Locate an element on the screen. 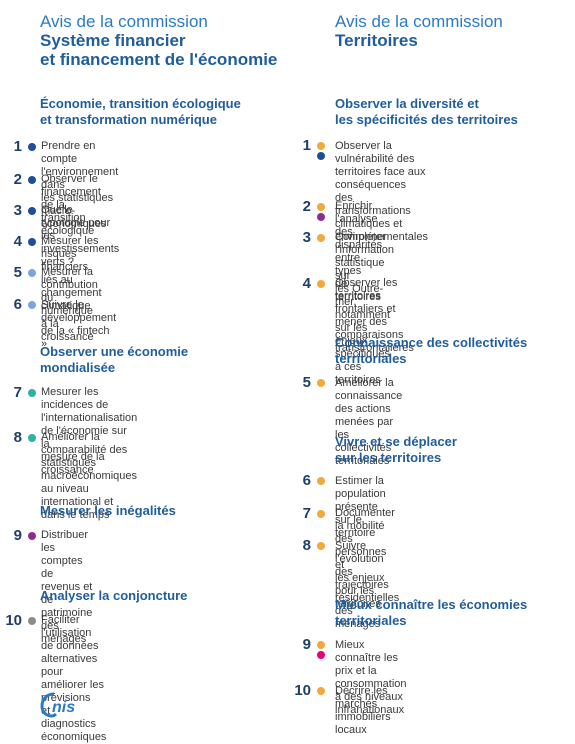 This screenshot has width=575, height=744. cnis-logo: nis is located at coordinates (70, 705).